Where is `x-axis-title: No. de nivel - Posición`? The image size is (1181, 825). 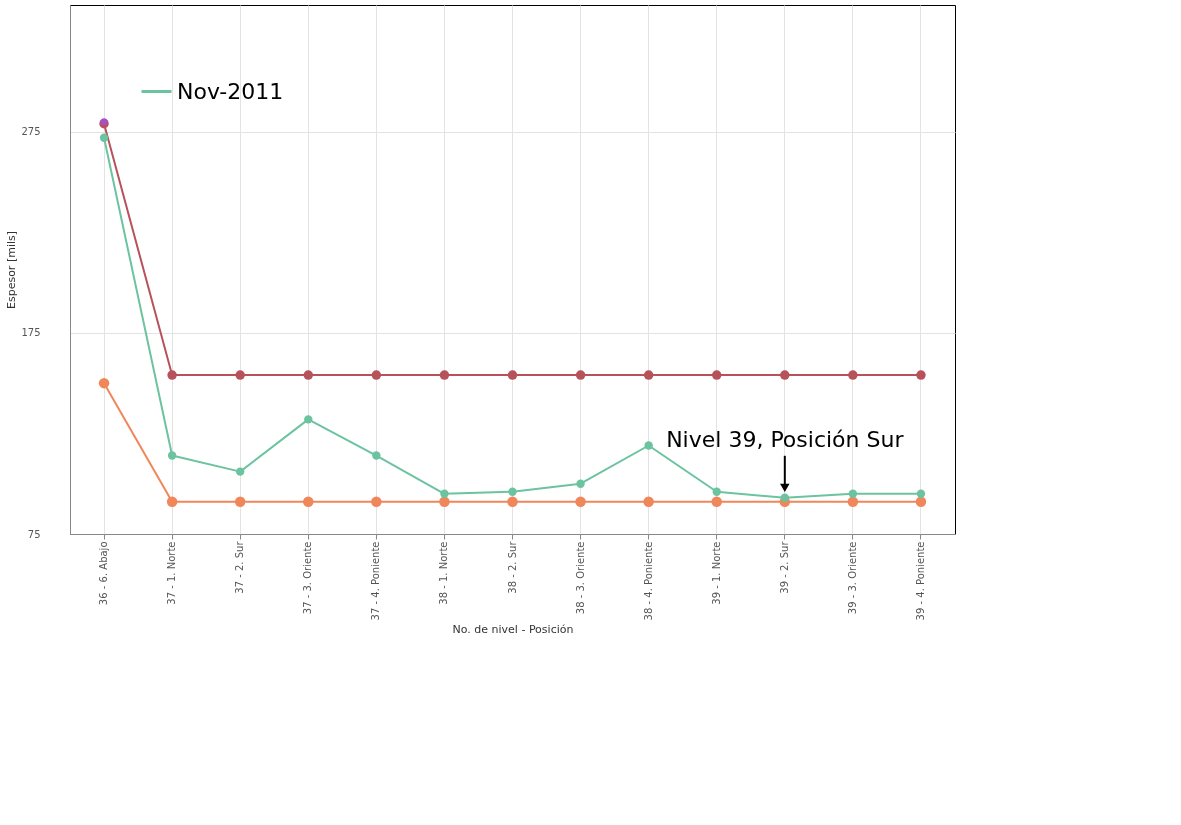 x-axis-title: No. de nivel - Posición is located at coordinates (513, 630).